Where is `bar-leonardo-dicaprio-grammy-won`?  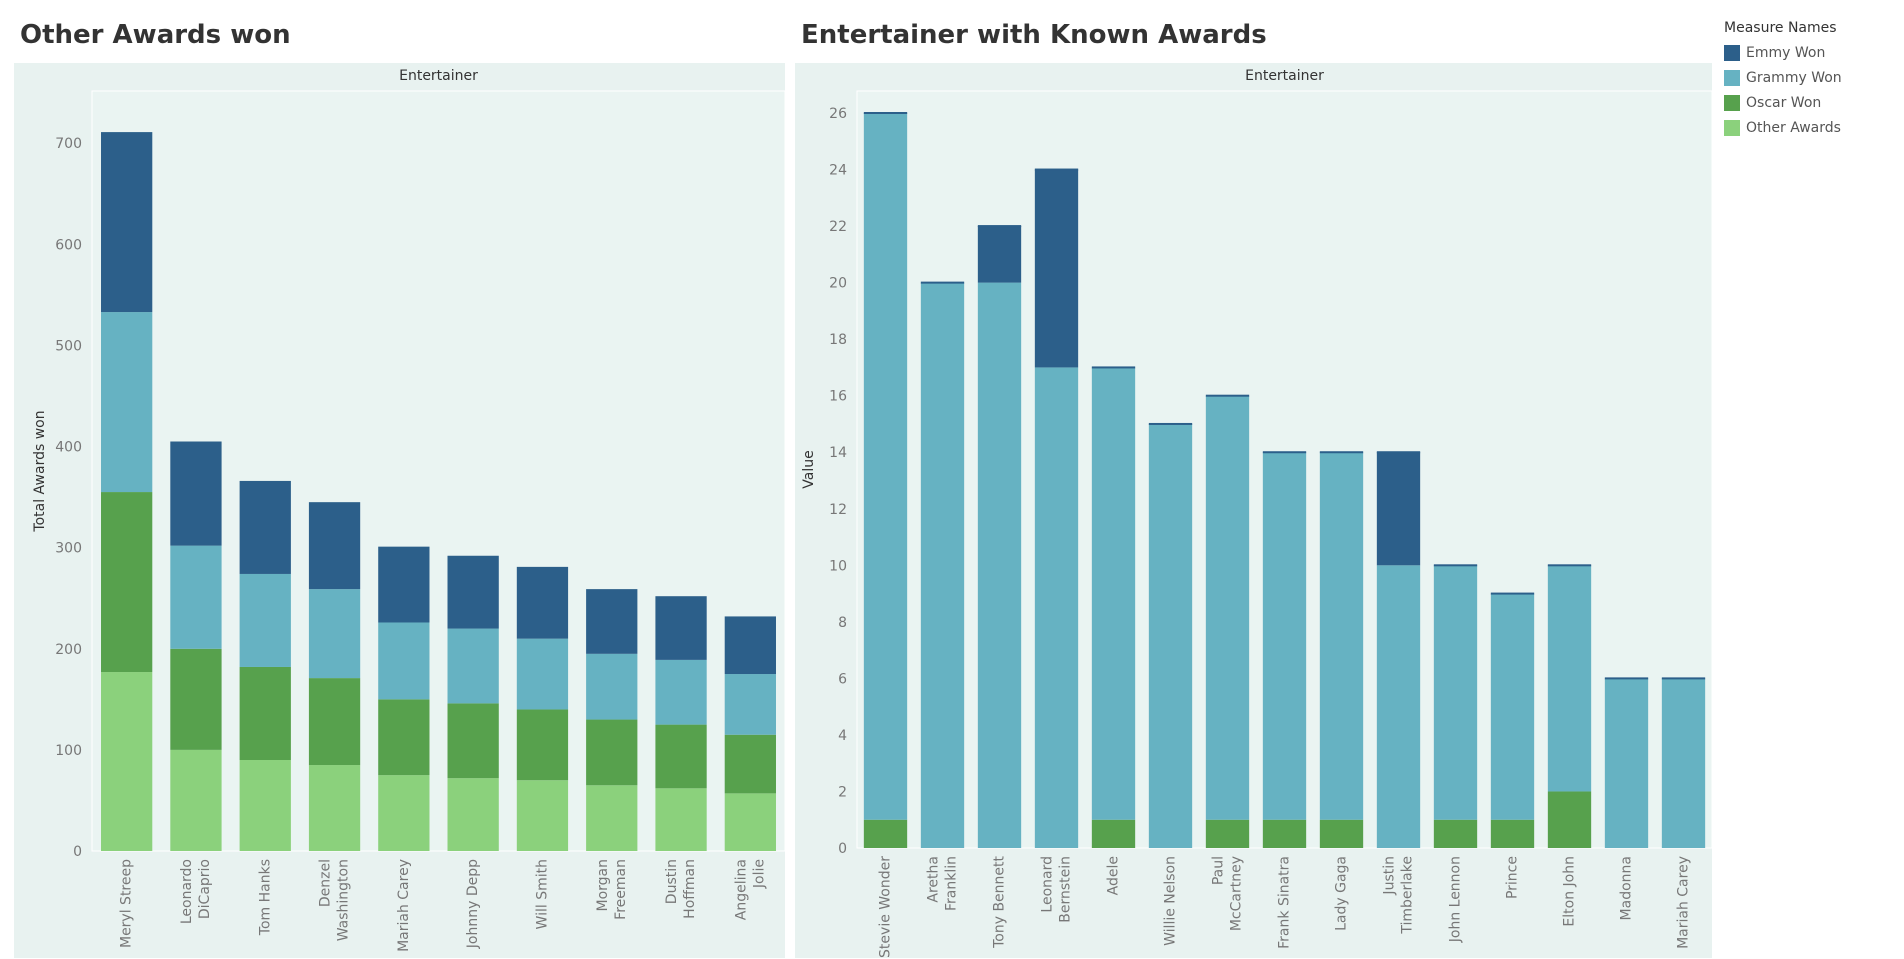
bar-leonardo-dicaprio-grammy-won is located at coordinates (196, 597).